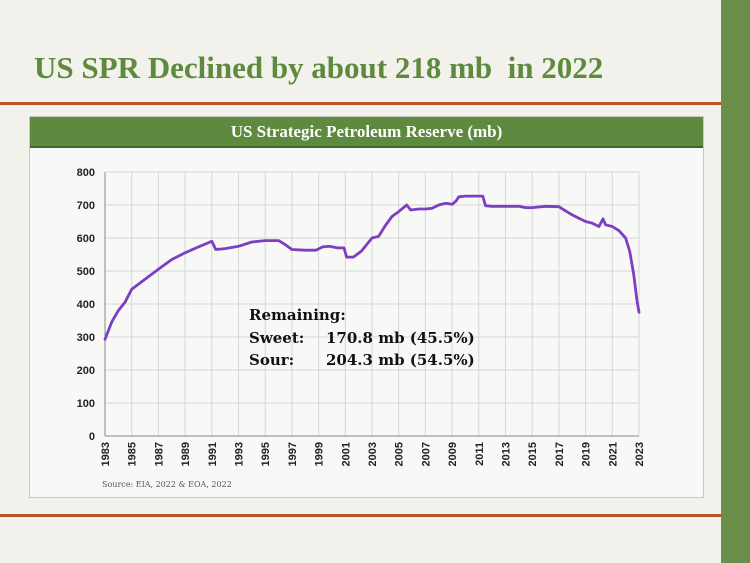 The image size is (750, 563). What do you see at coordinates (373, 454) in the screenshot?
I see `x-tick-label: 2003` at bounding box center [373, 454].